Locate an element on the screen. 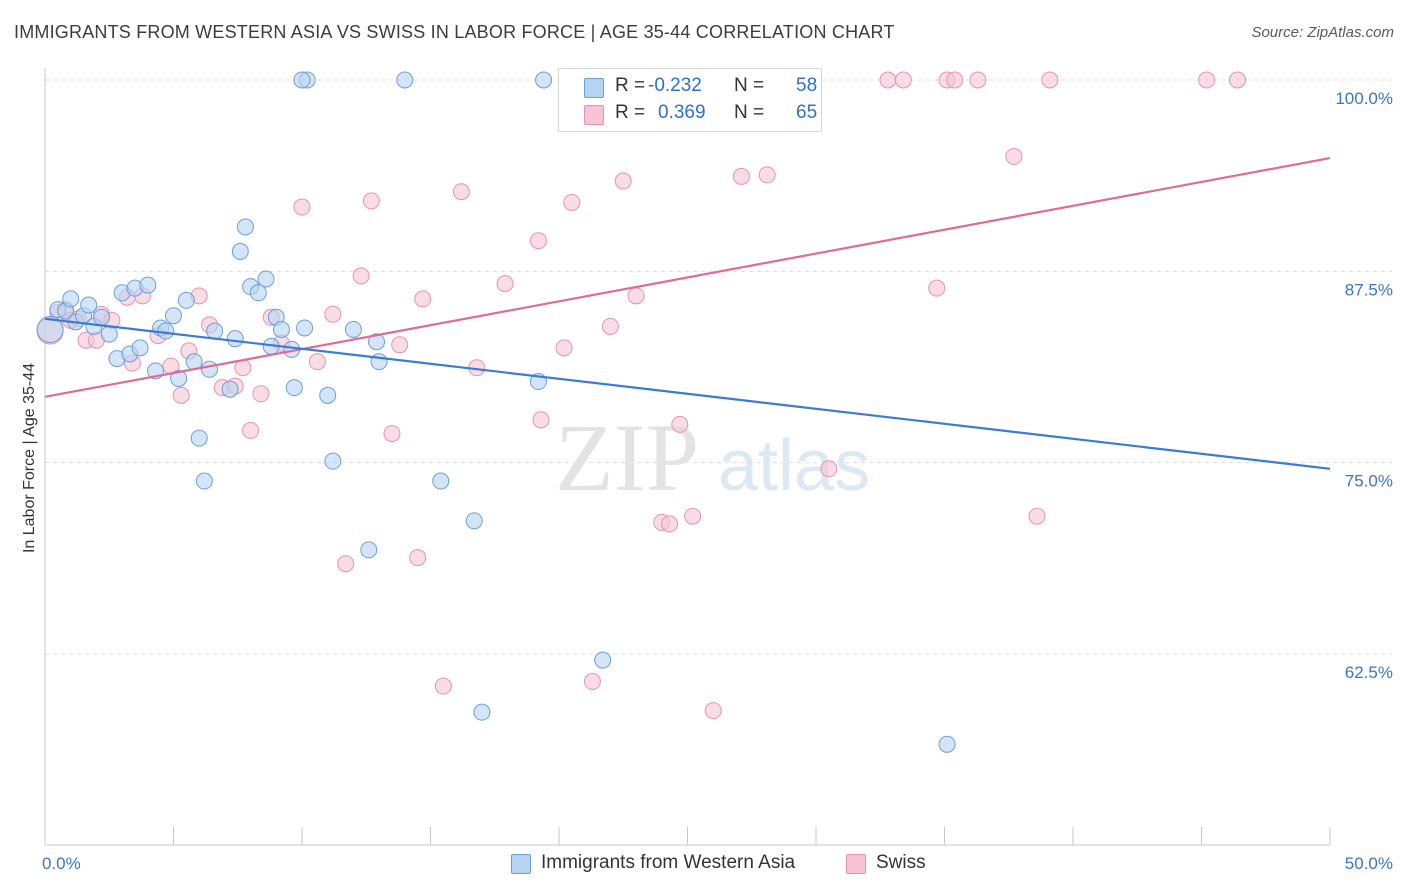  correlation-legend: R = -0.232 N = 58 R = 0.369 N = 65 is located at coordinates (690, 100).